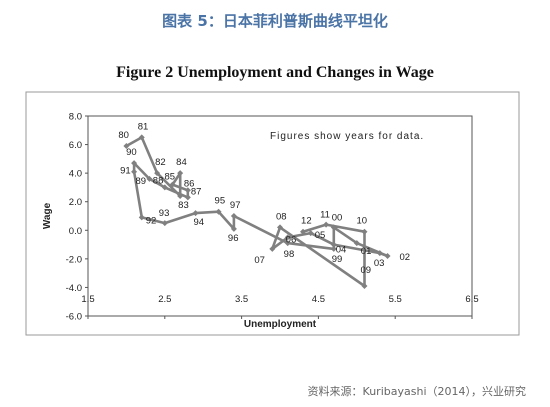 The width and height of the screenshot is (550, 407). What do you see at coordinates (74, 317) in the screenshot?
I see `y-tick-label: -6.0` at bounding box center [74, 317].